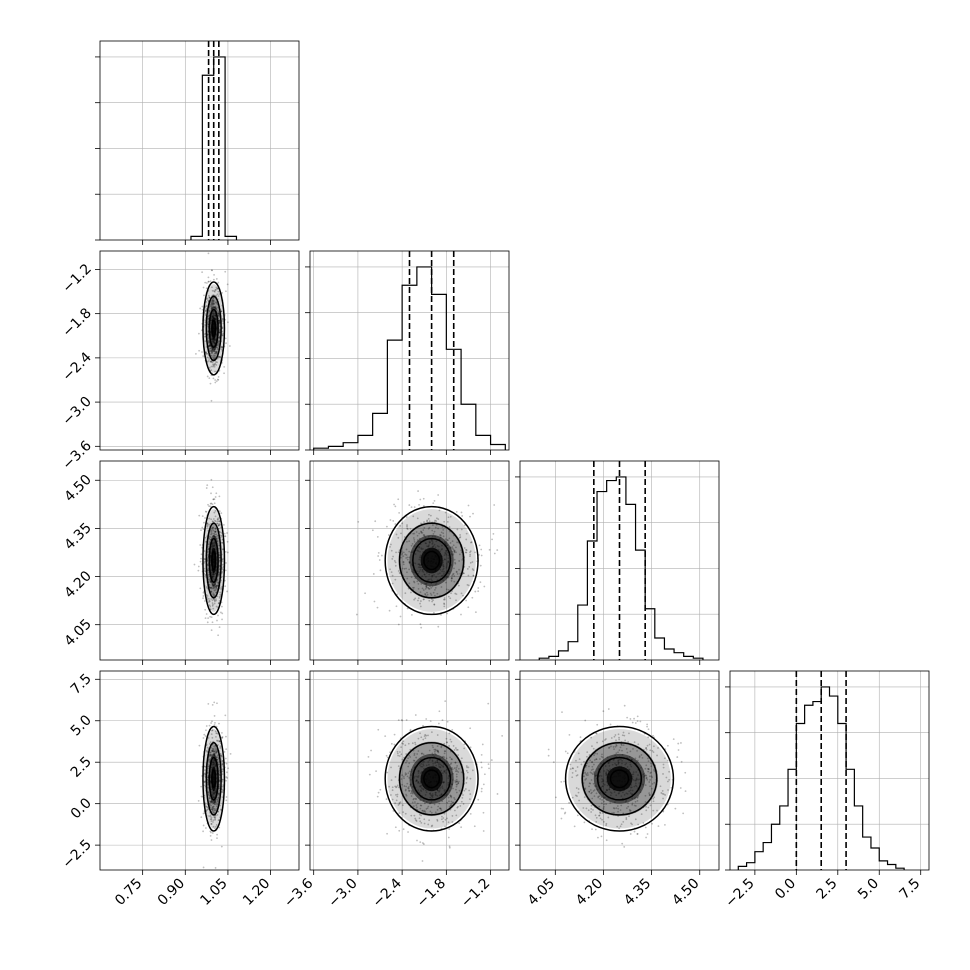  What do you see at coordinates (387, 892) in the screenshot?
I see `x-tick-label-1-2: −2.4` at bounding box center [387, 892].